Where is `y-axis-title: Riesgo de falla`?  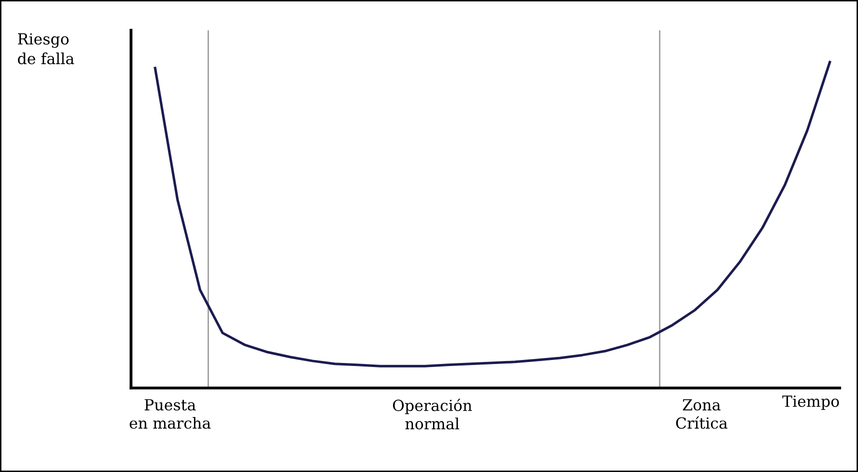 y-axis-title: Riesgo de falla is located at coordinates (46, 48).